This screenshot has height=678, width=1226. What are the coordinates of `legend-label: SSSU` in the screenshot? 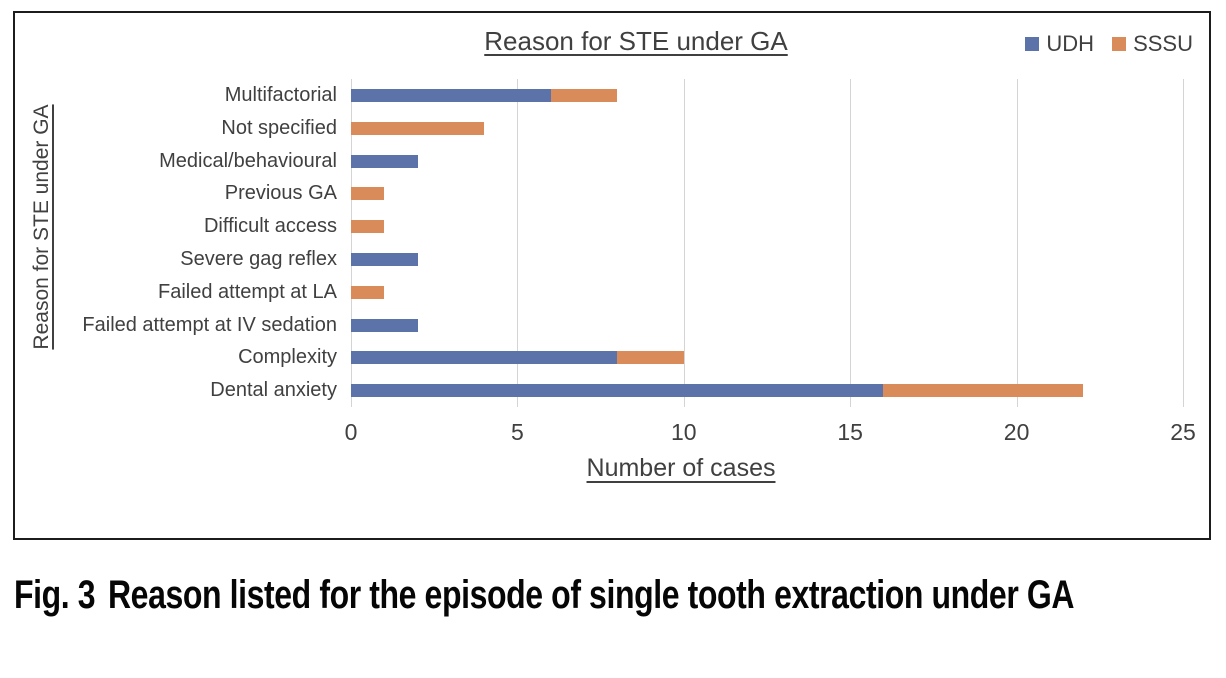 It's located at (1163, 43).